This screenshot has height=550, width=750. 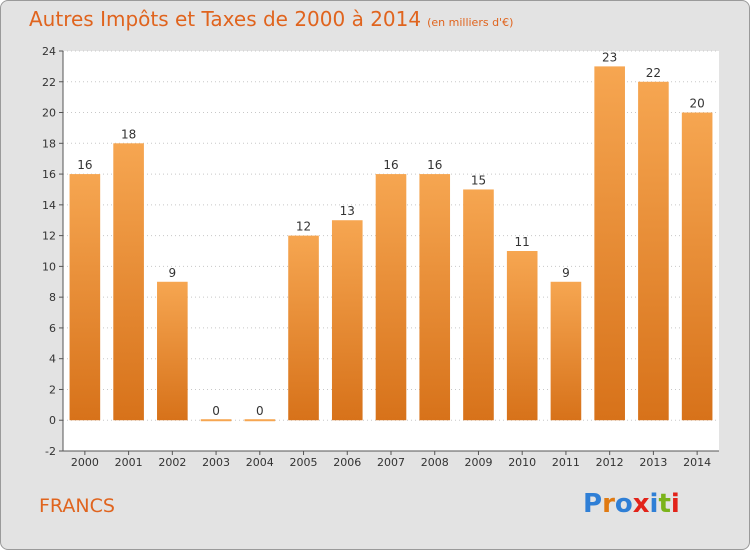 I want to click on data-label: 22, so click(x=653, y=73).